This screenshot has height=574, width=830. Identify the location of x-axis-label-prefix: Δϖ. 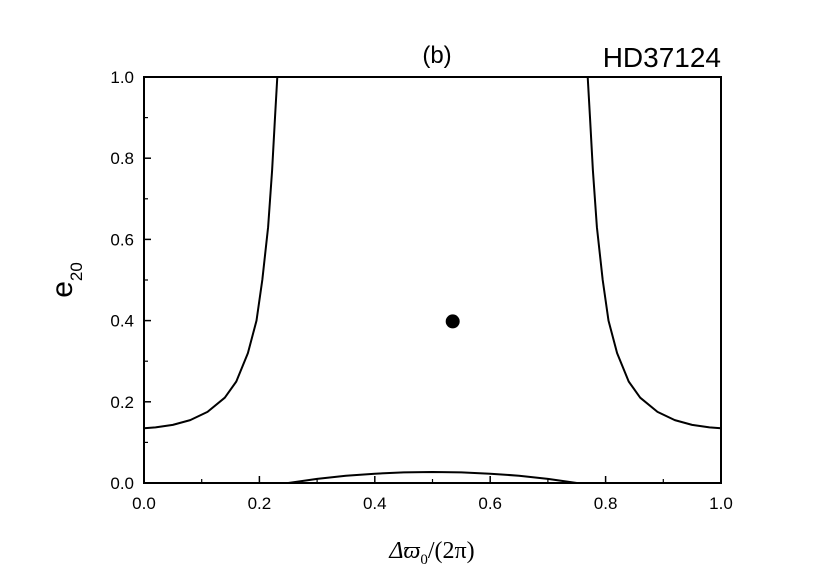
(404, 551).